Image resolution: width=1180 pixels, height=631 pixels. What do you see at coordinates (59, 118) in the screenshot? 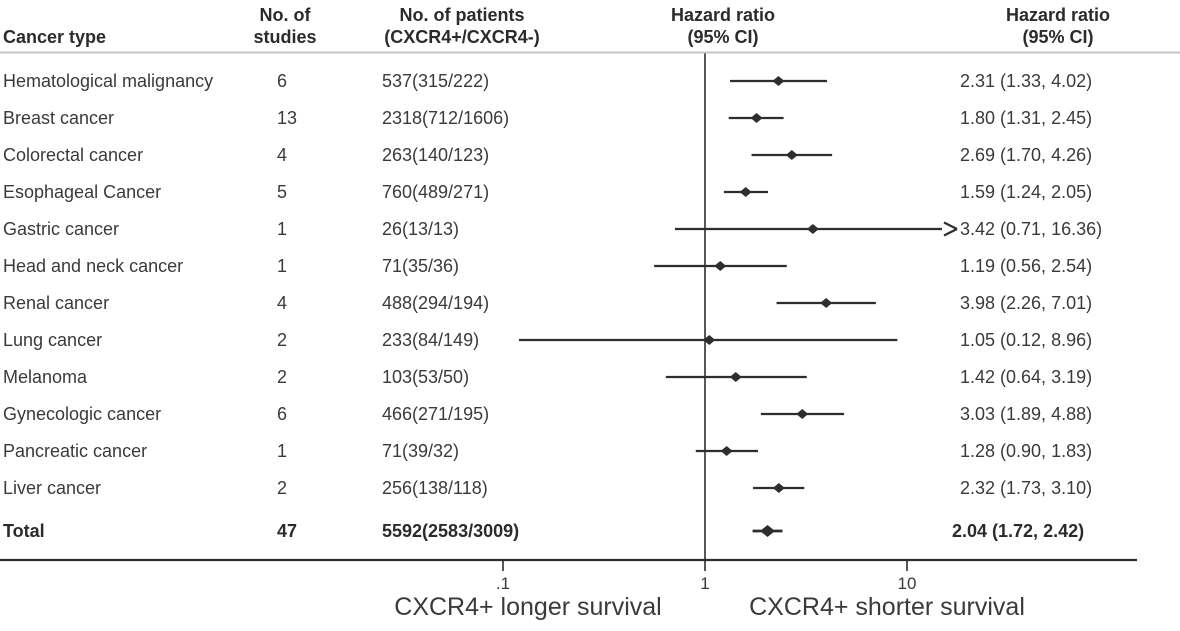
I see `row-cancer-type: Breast cancer` at bounding box center [59, 118].